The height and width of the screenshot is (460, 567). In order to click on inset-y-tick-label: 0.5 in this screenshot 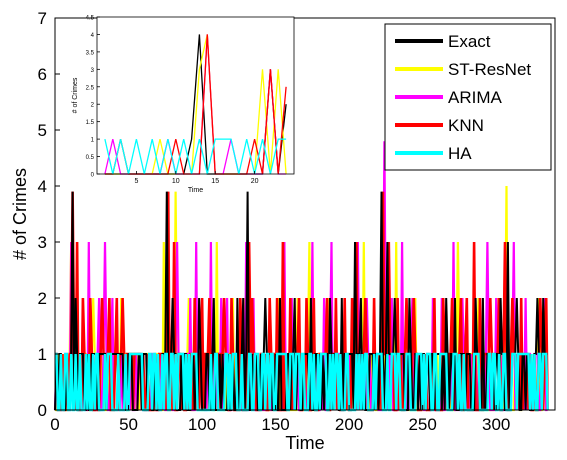, I will do `click(90, 158)`.